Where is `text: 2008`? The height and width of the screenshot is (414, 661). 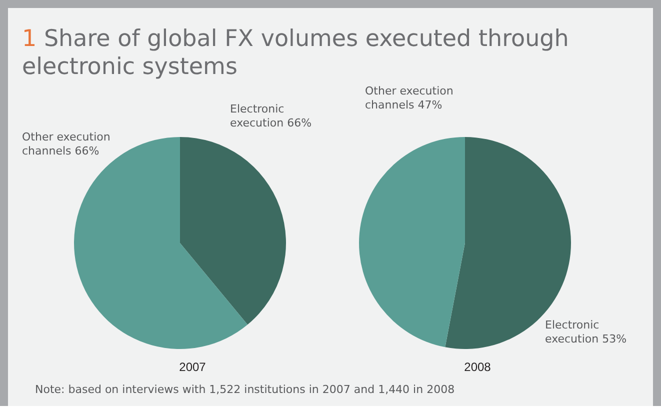 text: 2008 is located at coordinates (478, 367).